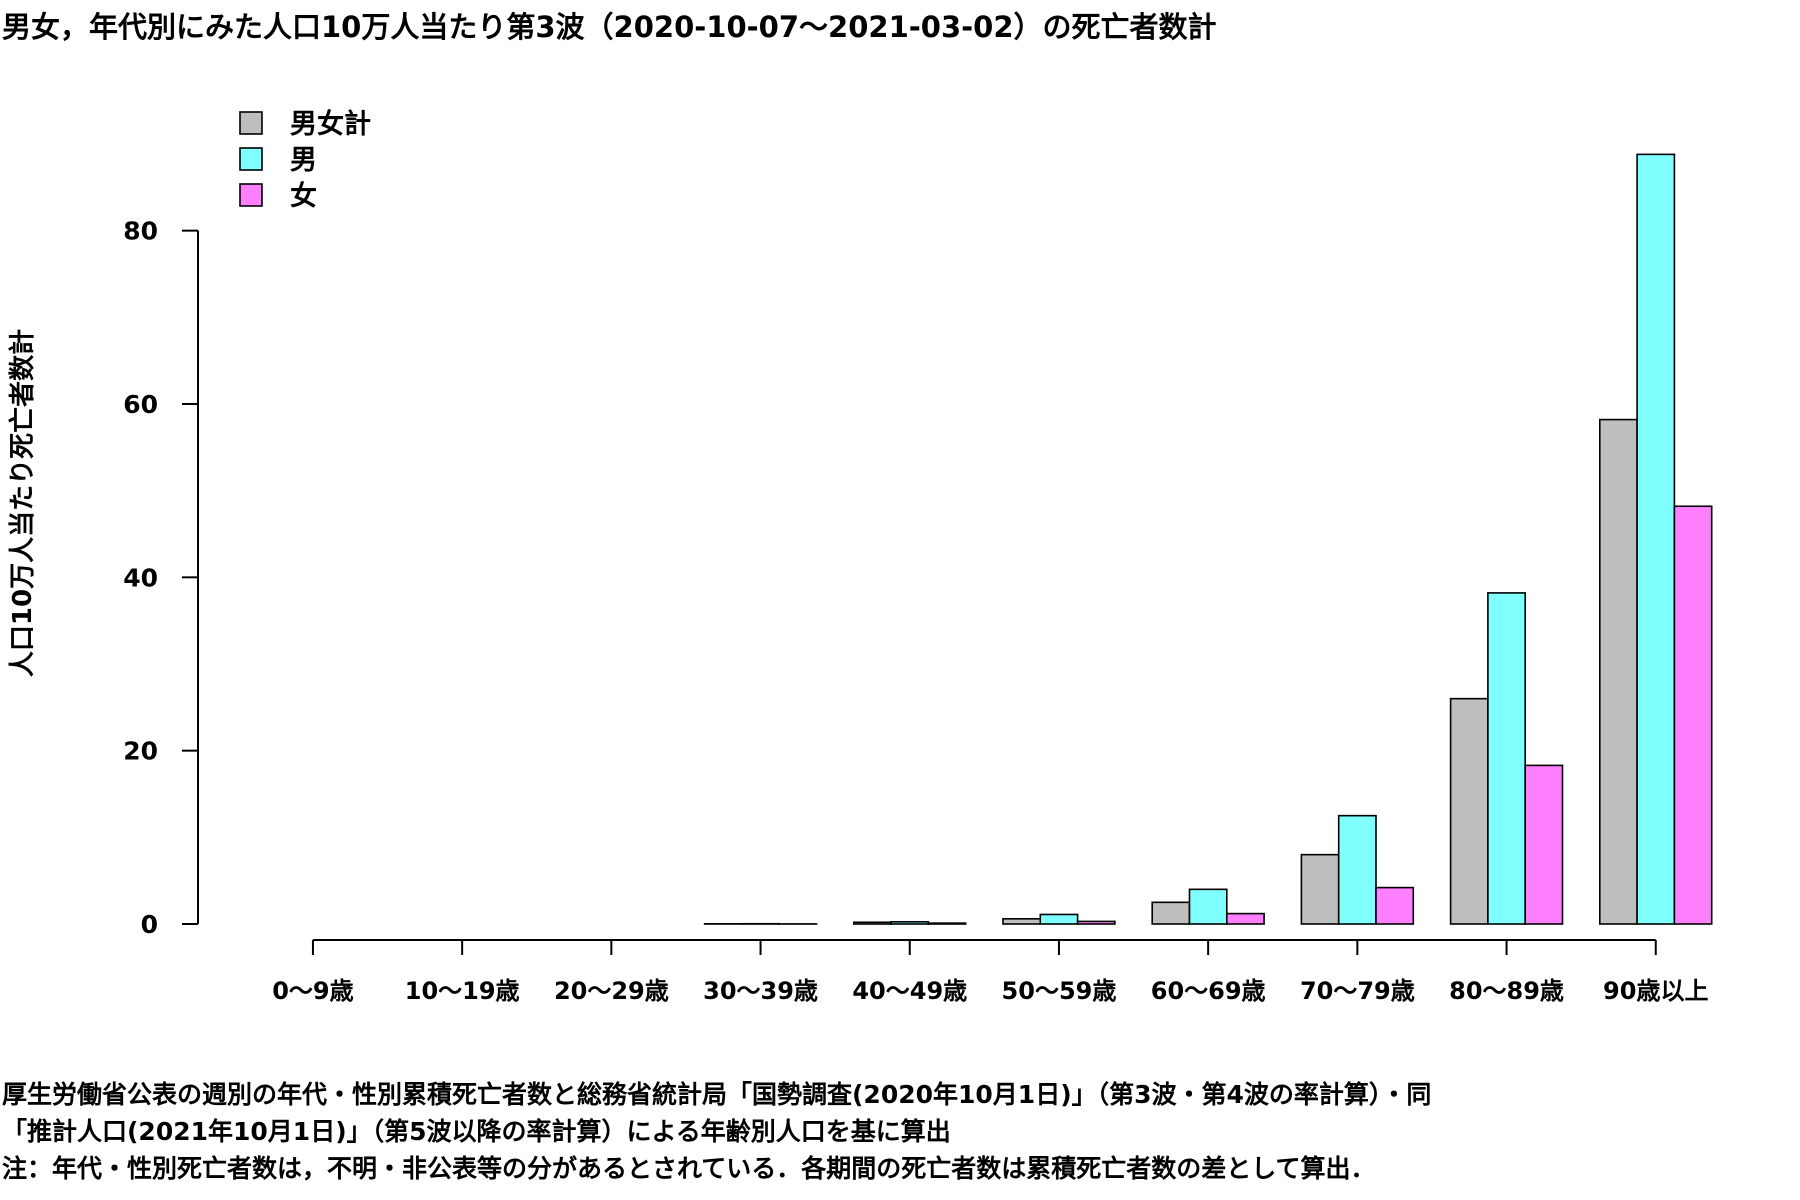  I want to click on x-tick-label: 10〜19歳, so click(462, 991).